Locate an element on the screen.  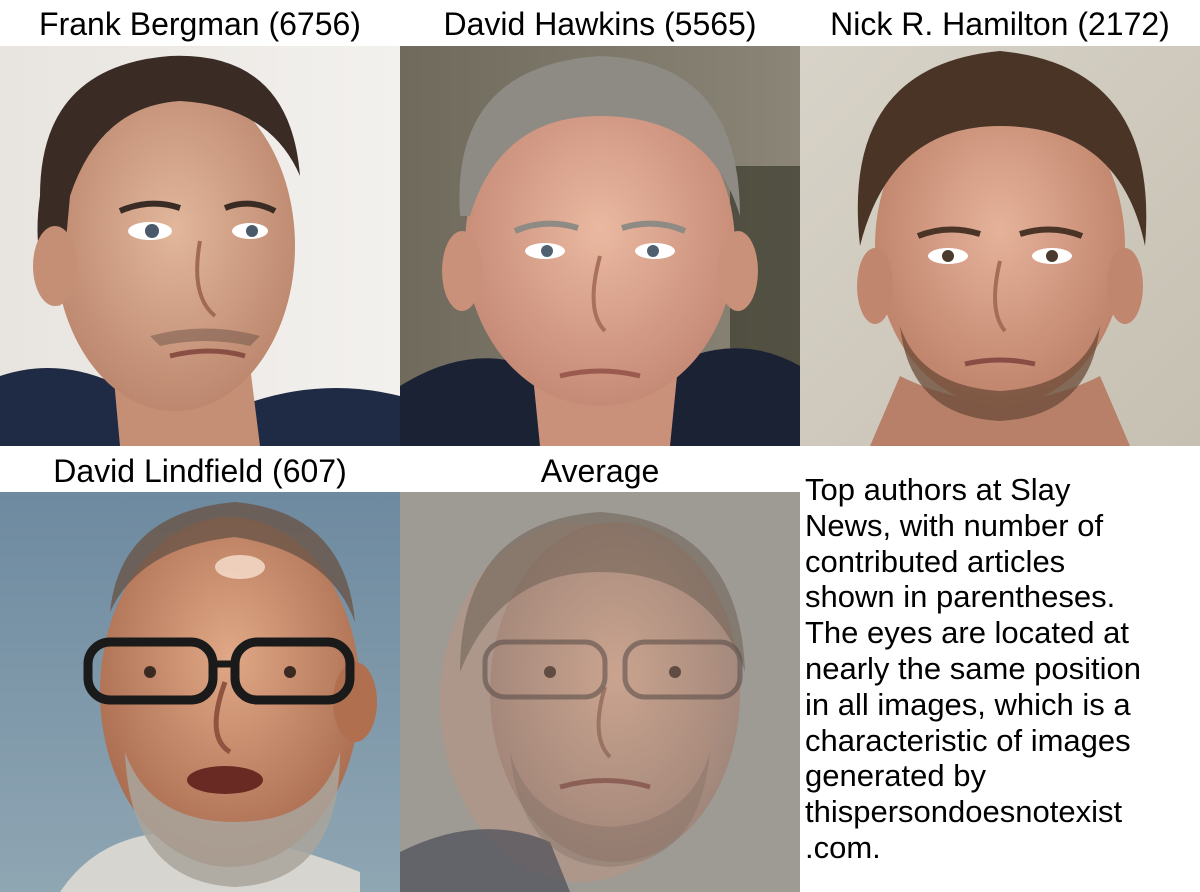
portrait-photo-nick-hamilton is located at coordinates (1000, 246).